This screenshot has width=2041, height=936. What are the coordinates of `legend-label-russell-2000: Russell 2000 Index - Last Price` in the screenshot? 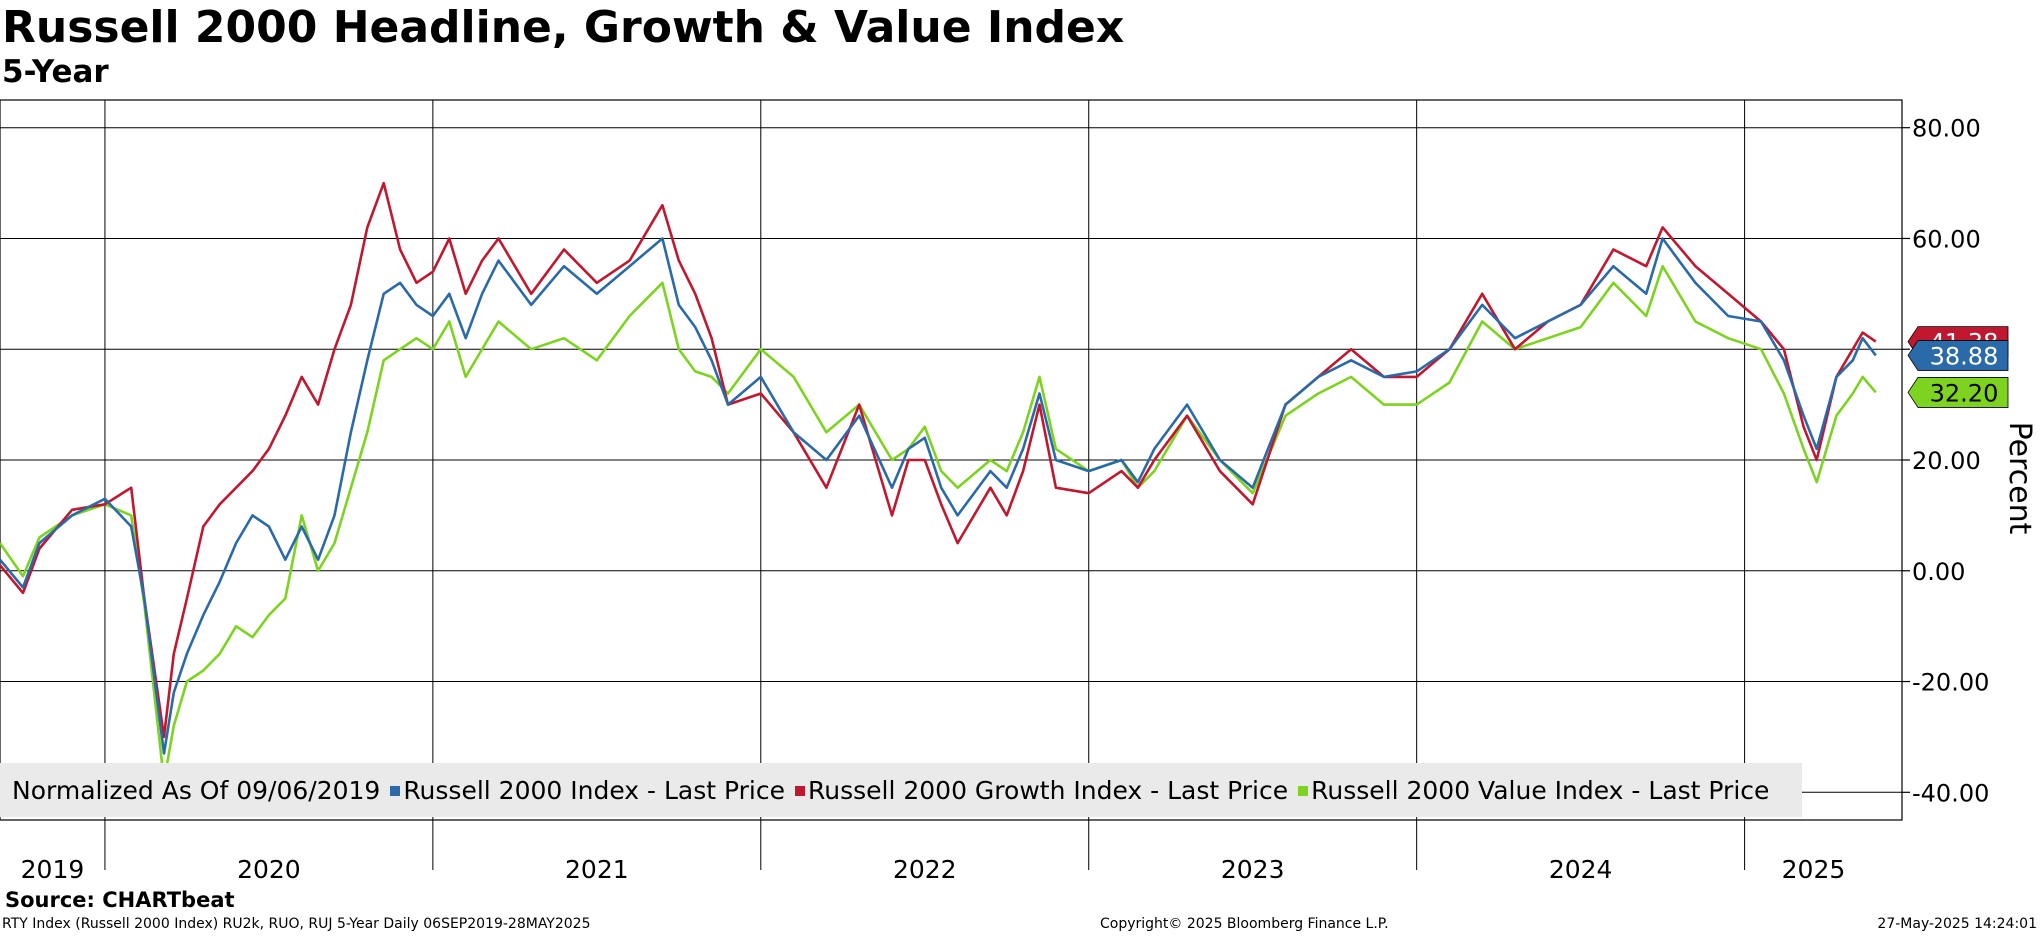 It's located at (594, 790).